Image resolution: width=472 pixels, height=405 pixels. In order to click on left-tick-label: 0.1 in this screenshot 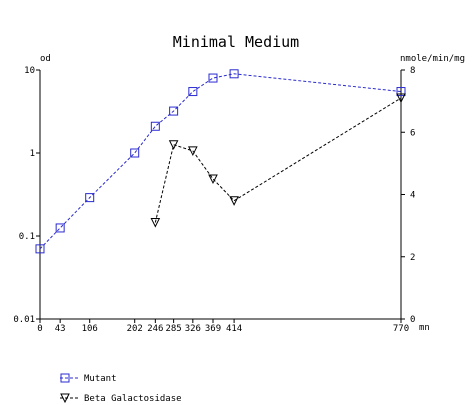, I will do `click(27, 237)`.